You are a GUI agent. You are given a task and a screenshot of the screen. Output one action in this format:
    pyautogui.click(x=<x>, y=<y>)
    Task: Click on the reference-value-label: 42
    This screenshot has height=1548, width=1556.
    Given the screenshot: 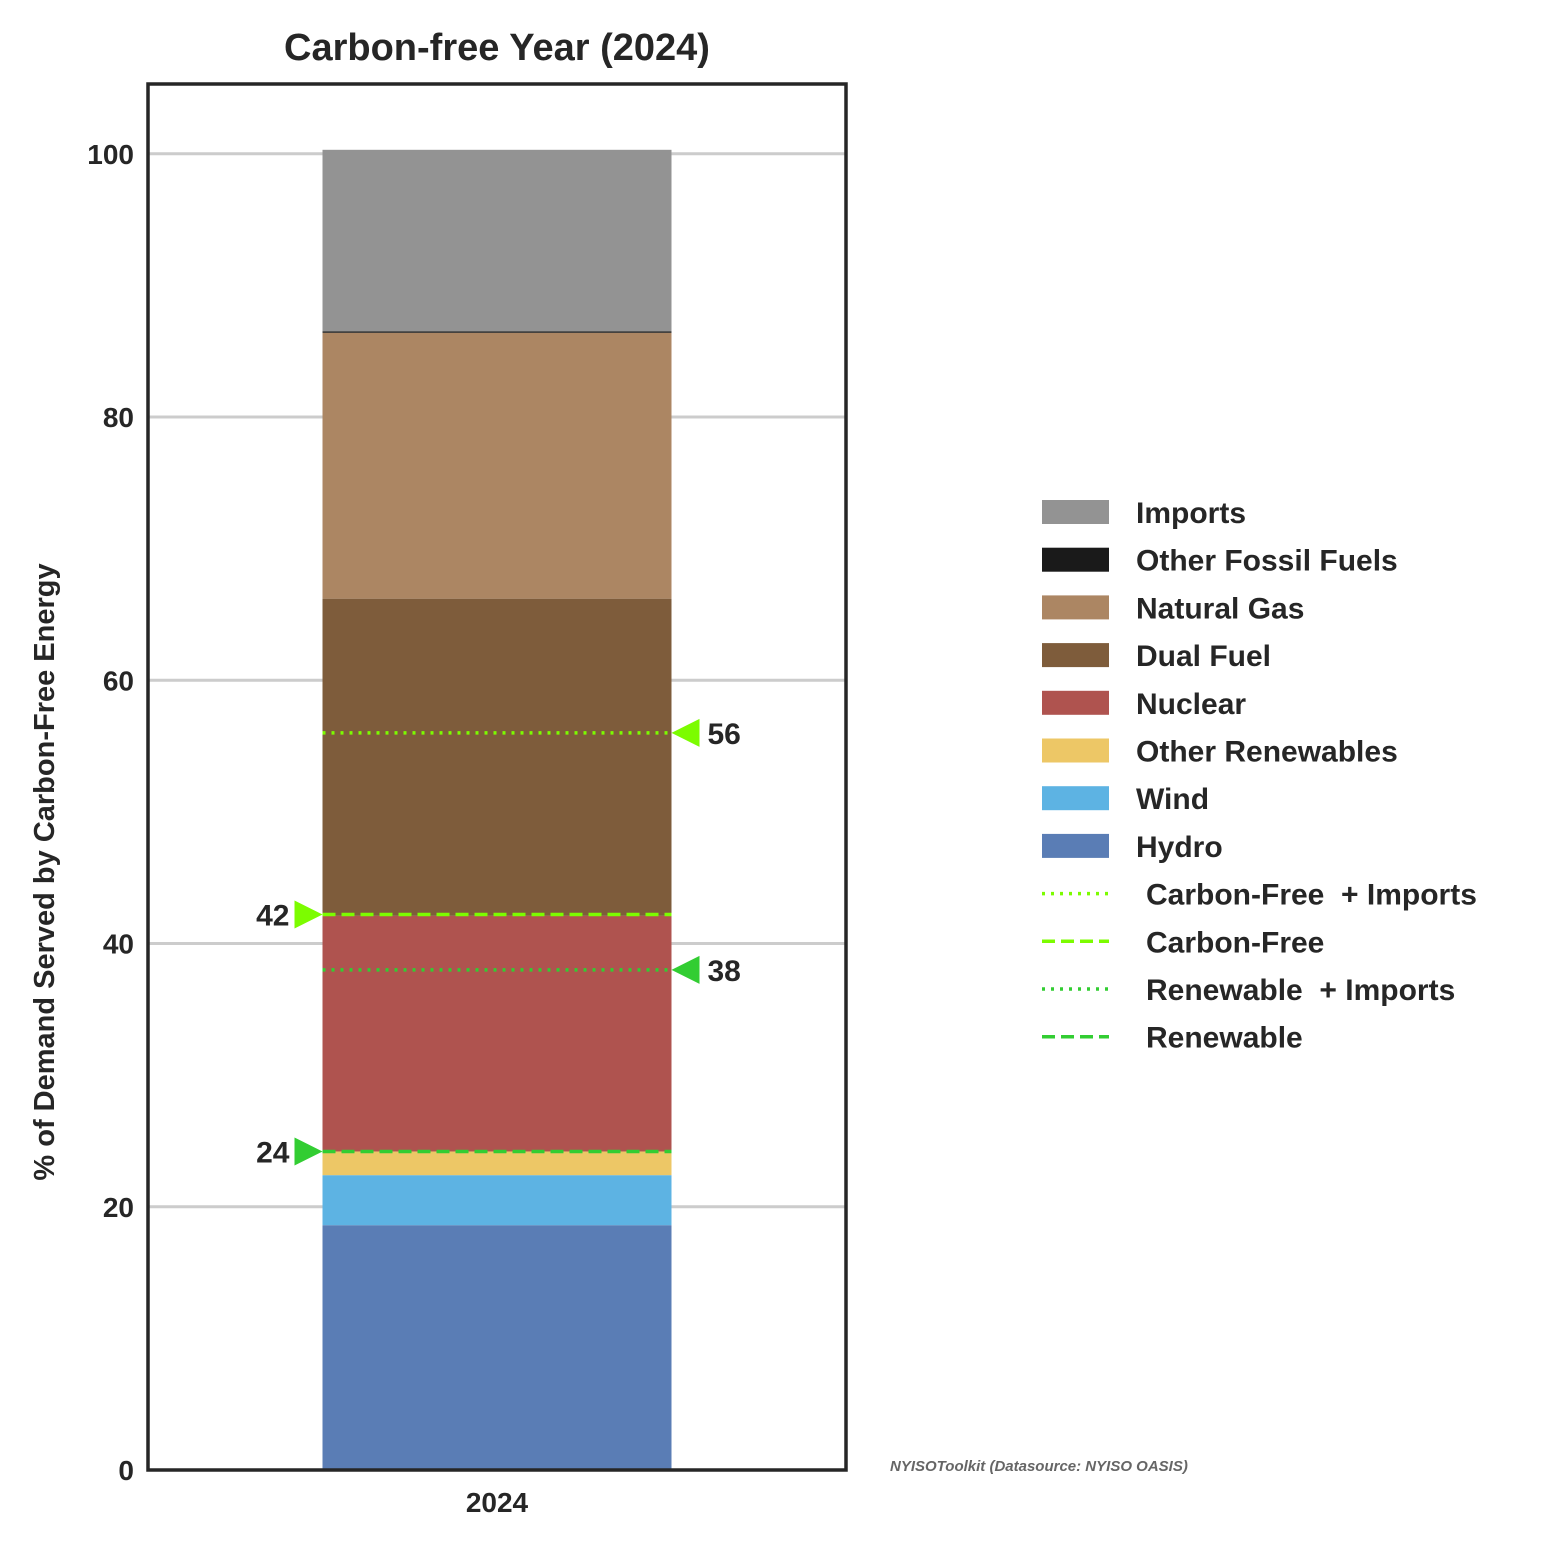 What is the action you would take?
    pyautogui.click(x=272, y=916)
    